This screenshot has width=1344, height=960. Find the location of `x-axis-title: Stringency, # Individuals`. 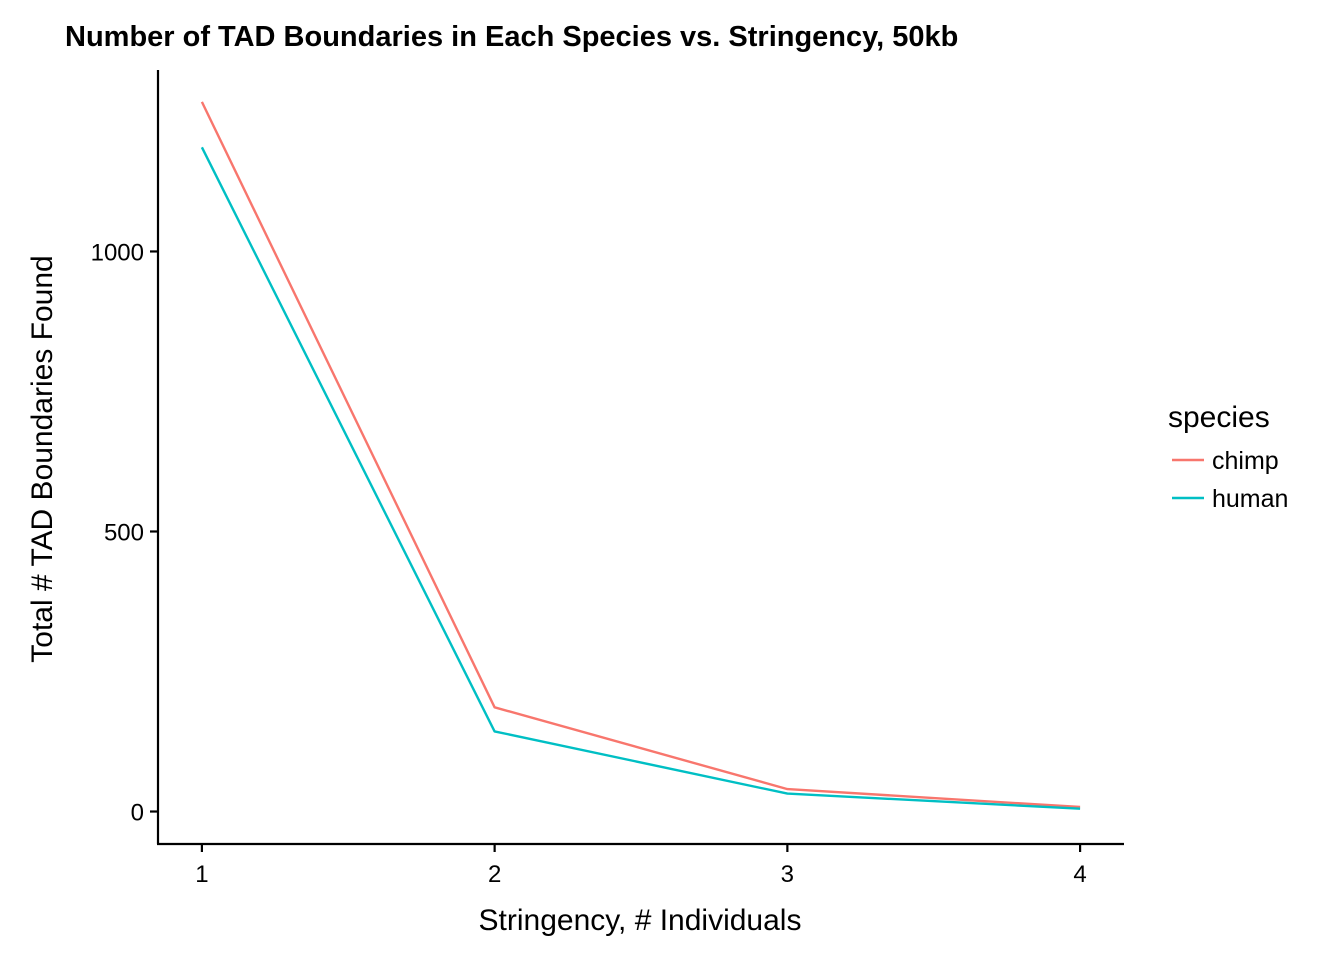

x-axis-title: Stringency, # Individuals is located at coordinates (640, 920).